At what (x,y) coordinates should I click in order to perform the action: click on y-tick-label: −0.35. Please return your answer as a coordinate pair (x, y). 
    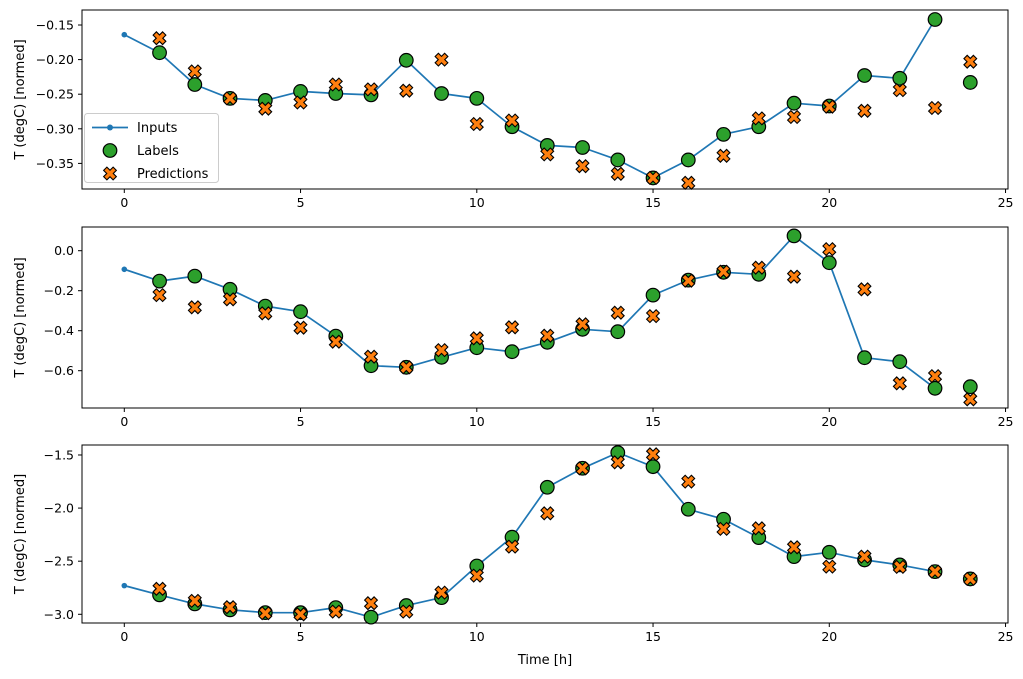
    Looking at the image, I should click on (55, 163).